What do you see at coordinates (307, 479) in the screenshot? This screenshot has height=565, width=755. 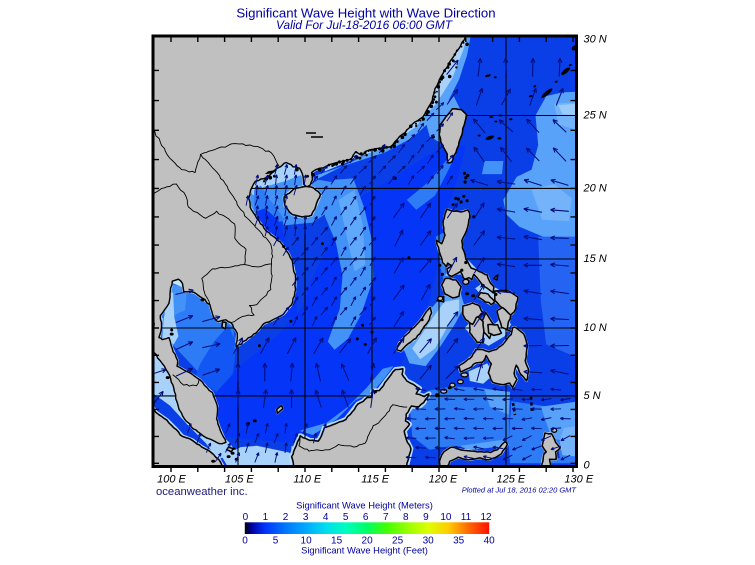 I see `svg-text: 110 E` at bounding box center [307, 479].